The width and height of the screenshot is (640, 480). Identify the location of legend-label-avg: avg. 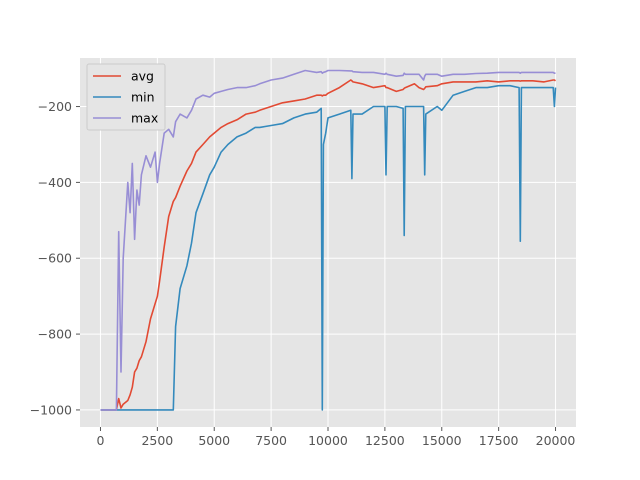
(142, 76).